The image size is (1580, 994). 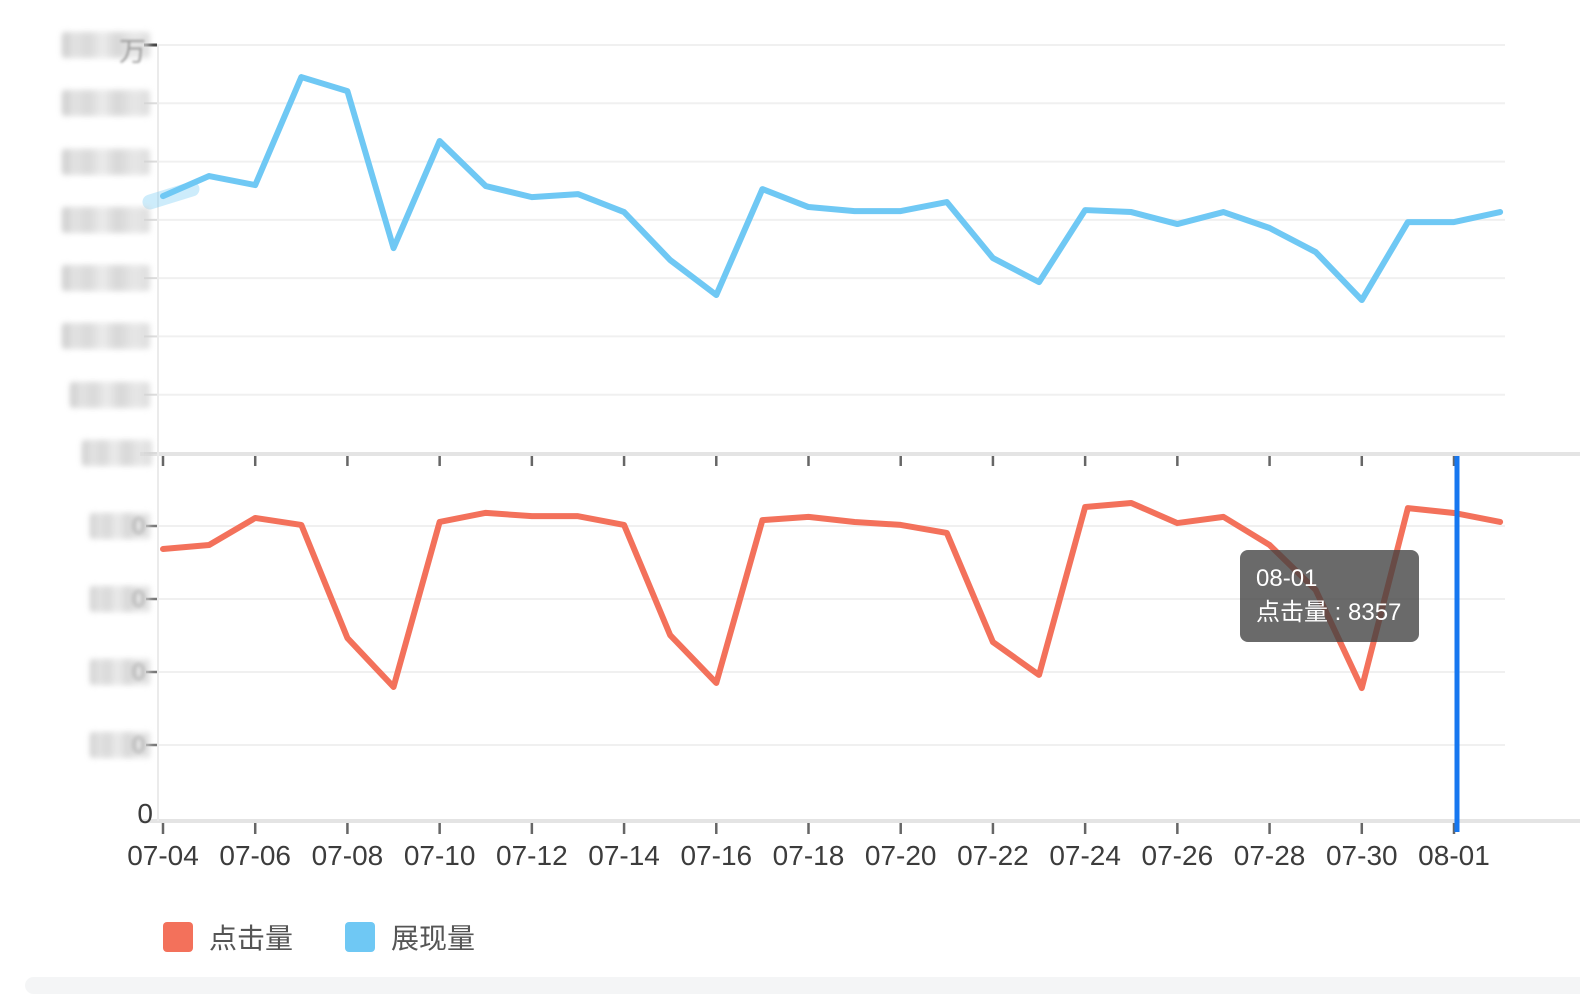 I want to click on x-axis-label: 07-30, so click(x=1361, y=855).